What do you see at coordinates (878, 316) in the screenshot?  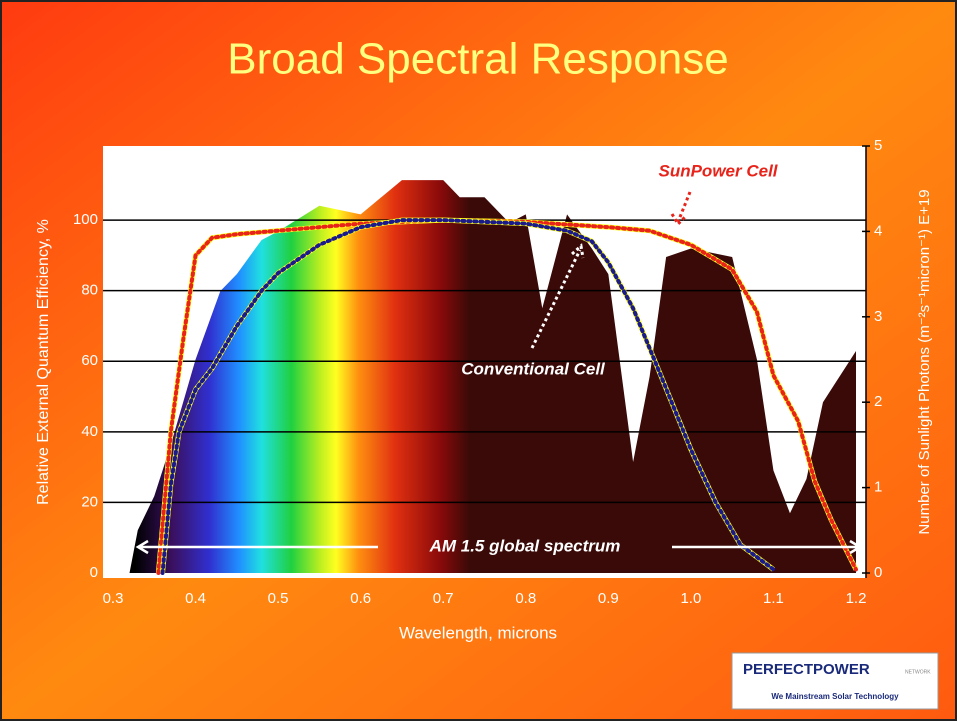 I see `y2-tick-label: 3` at bounding box center [878, 316].